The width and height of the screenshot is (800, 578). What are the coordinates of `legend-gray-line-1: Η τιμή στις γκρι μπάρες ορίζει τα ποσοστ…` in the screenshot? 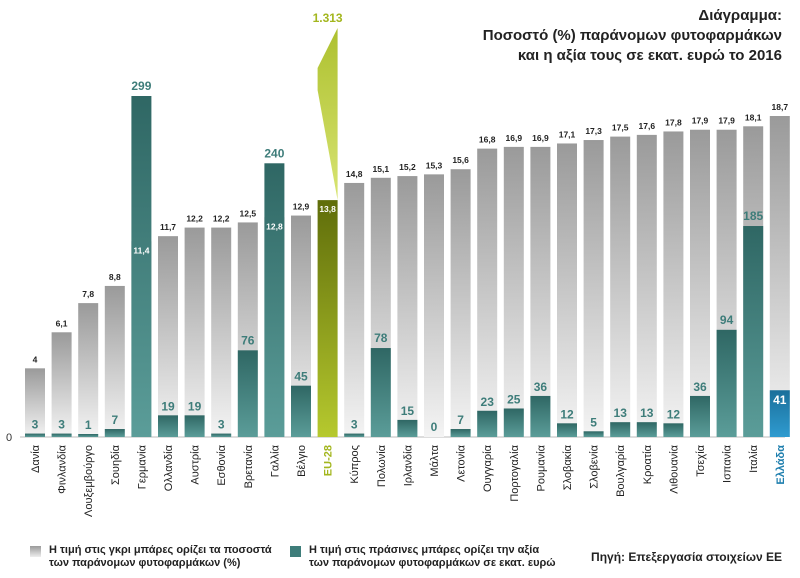 It's located at (160, 550).